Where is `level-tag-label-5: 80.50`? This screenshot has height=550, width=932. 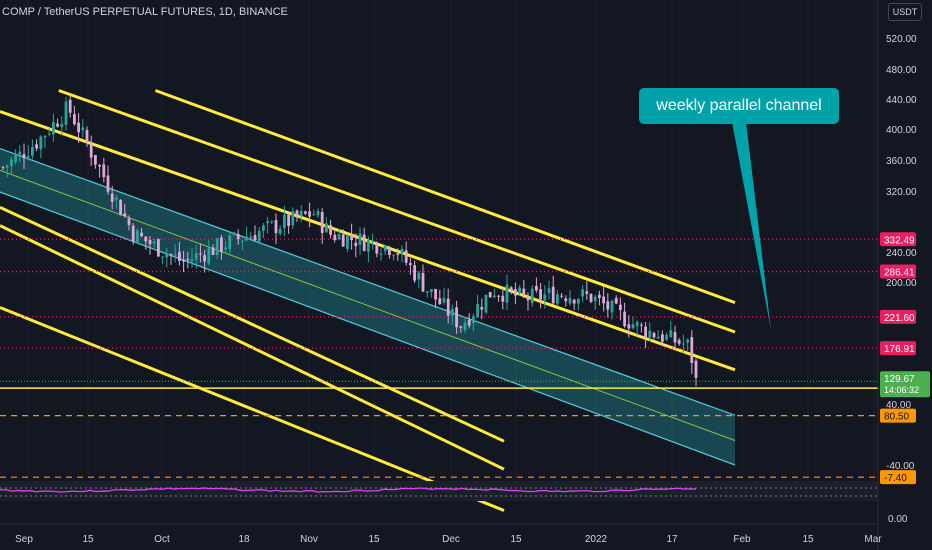
level-tag-label-5: 80.50 is located at coordinates (896, 417).